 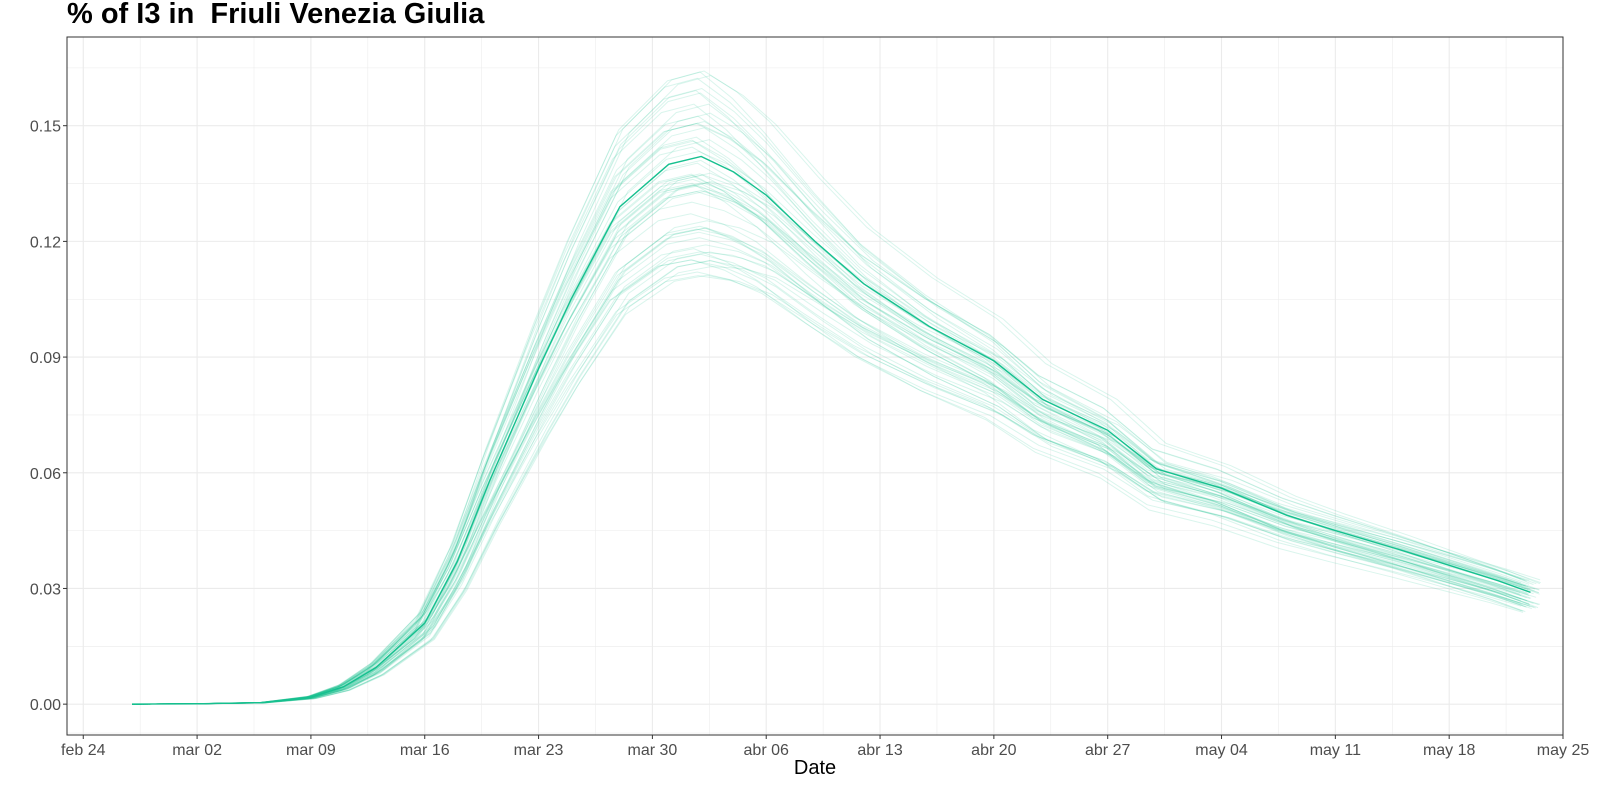 I want to click on x-tick-label: mar 02, so click(x=197, y=750).